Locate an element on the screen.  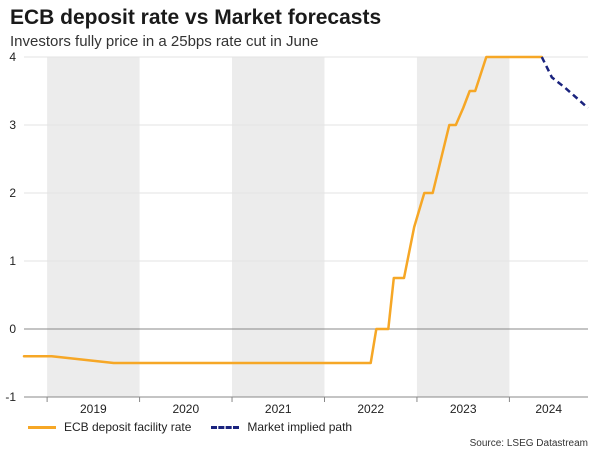
y-tick-label: 2 is located at coordinates (12, 193).